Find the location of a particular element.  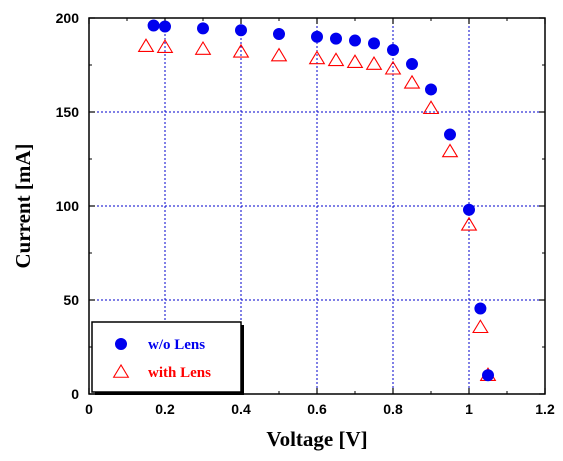

y-axis-title: Current [mA] is located at coordinates (23, 206).